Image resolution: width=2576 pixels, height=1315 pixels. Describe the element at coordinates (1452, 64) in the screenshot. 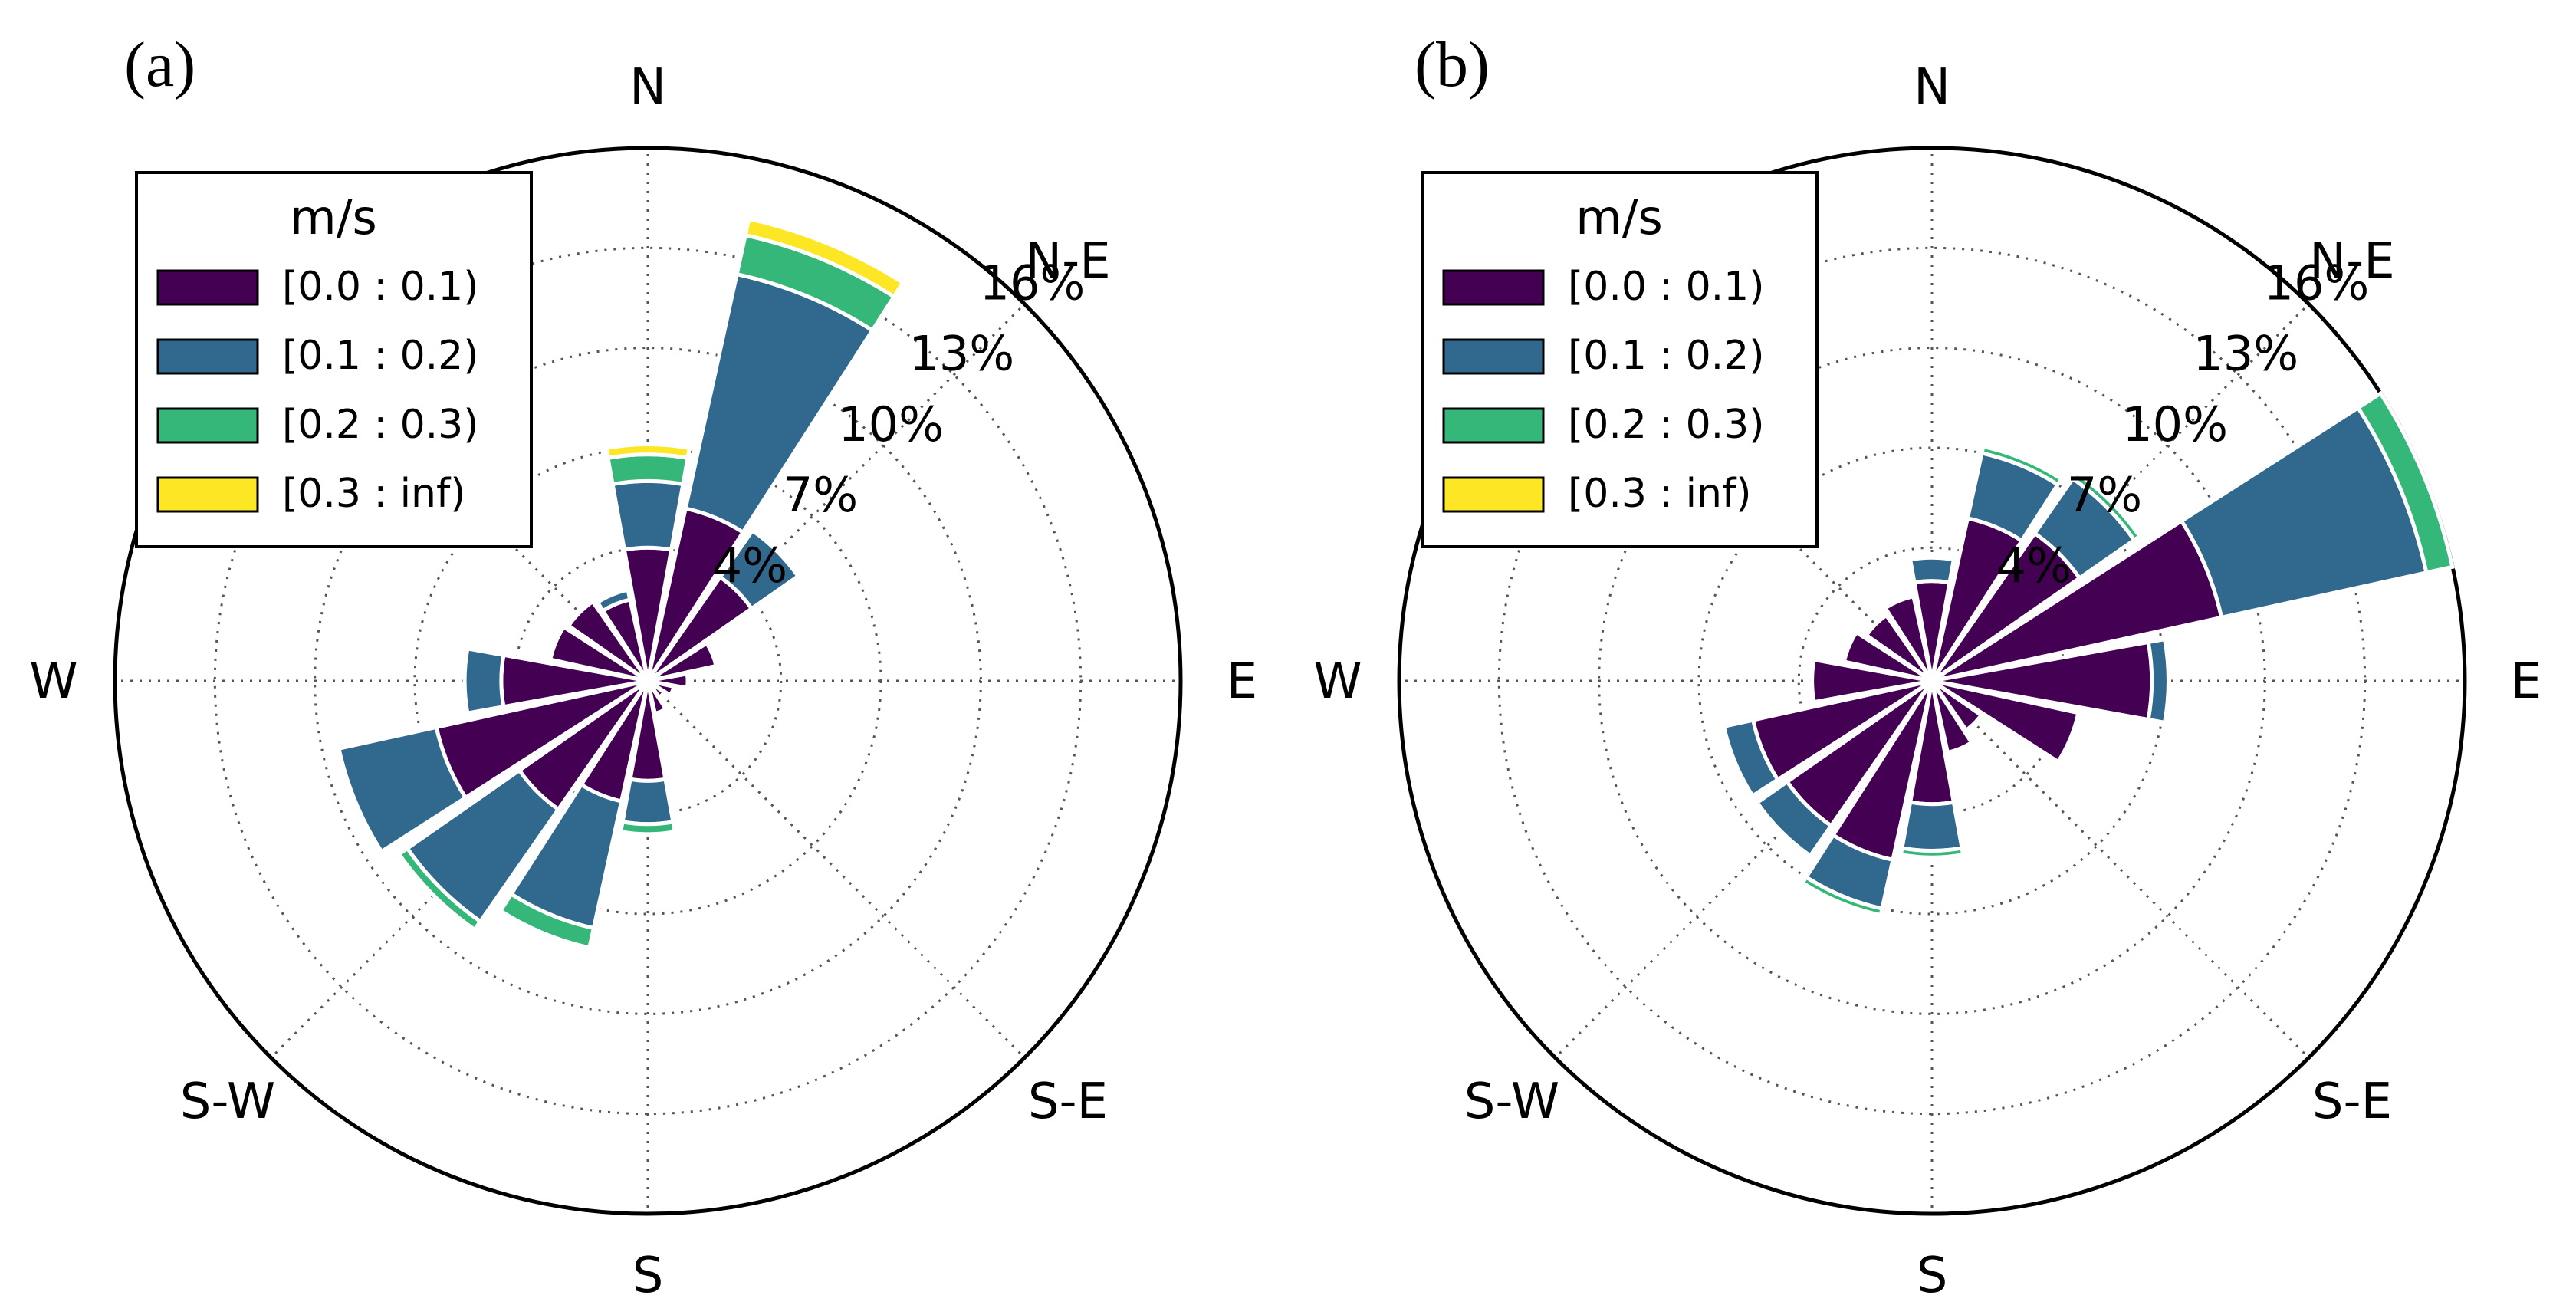

I see `panel-label: (b)` at that location.